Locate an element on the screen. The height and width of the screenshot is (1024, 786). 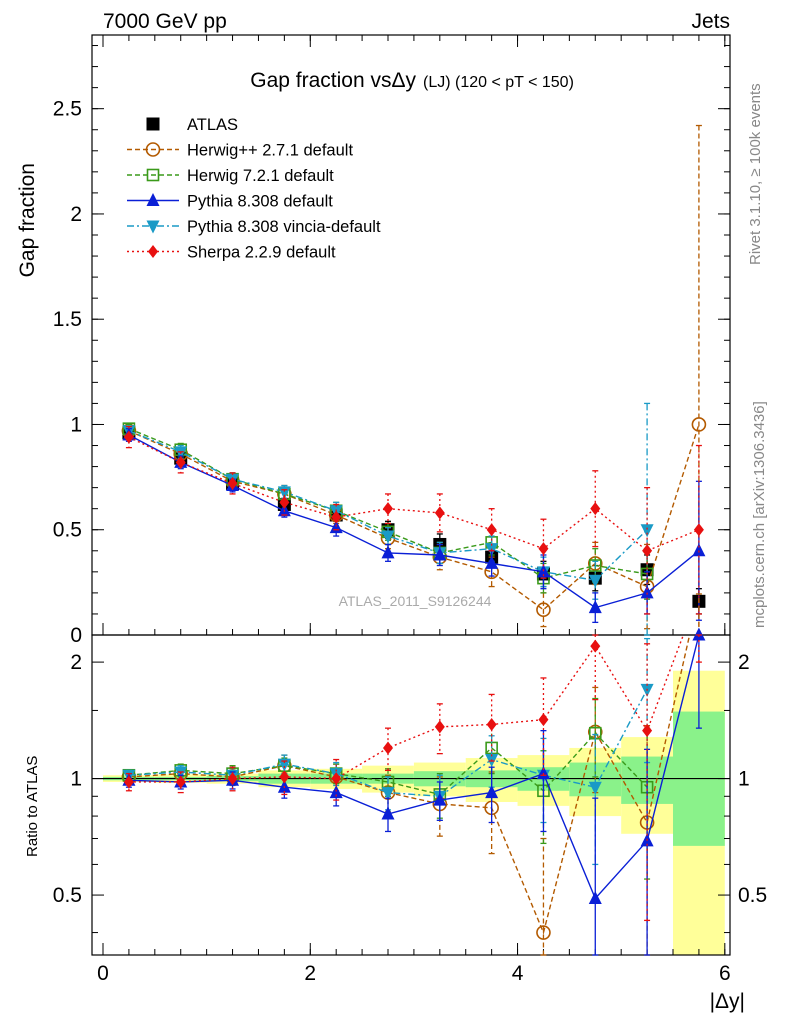
data-point-herwig-7-2-1-default is located at coordinates (595, 565).